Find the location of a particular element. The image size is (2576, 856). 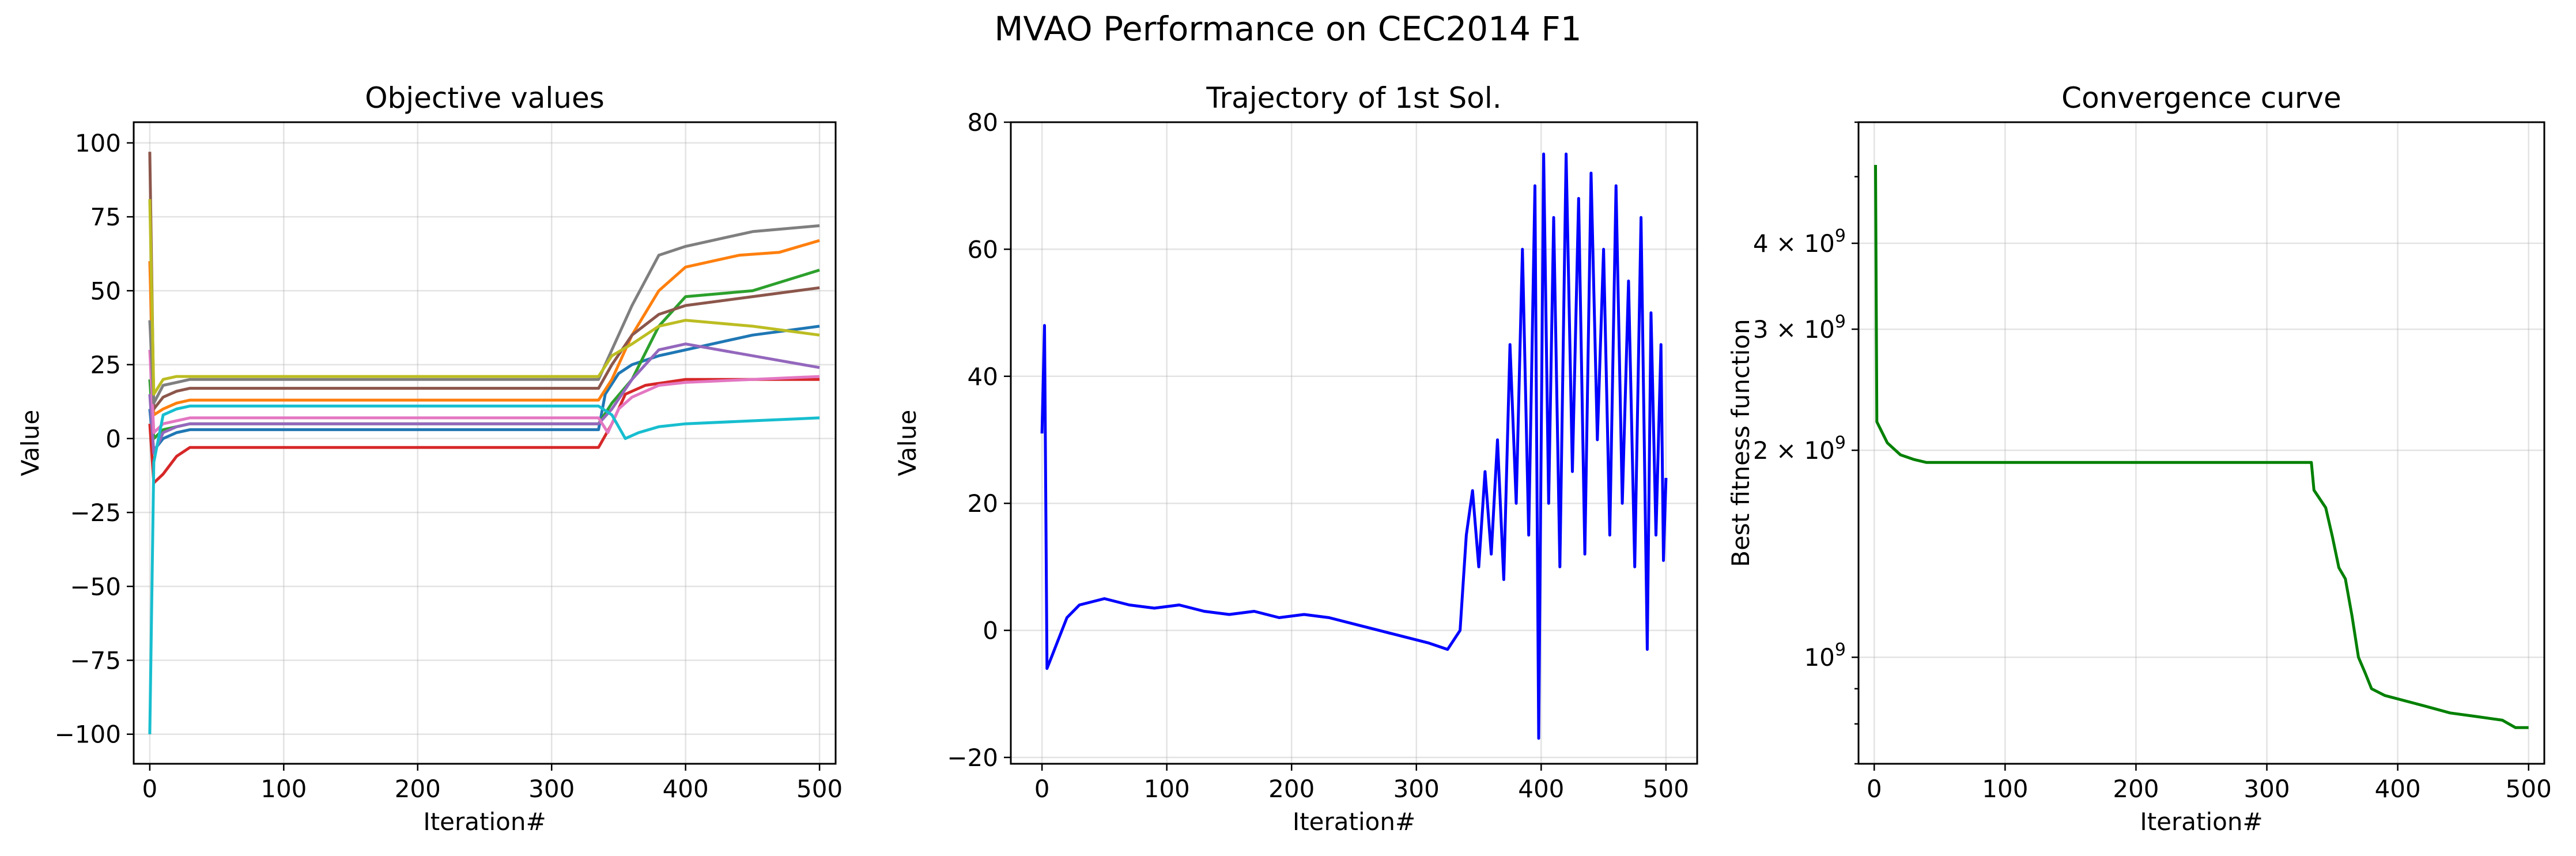

y-tick-label: −20 is located at coordinates (972, 758).